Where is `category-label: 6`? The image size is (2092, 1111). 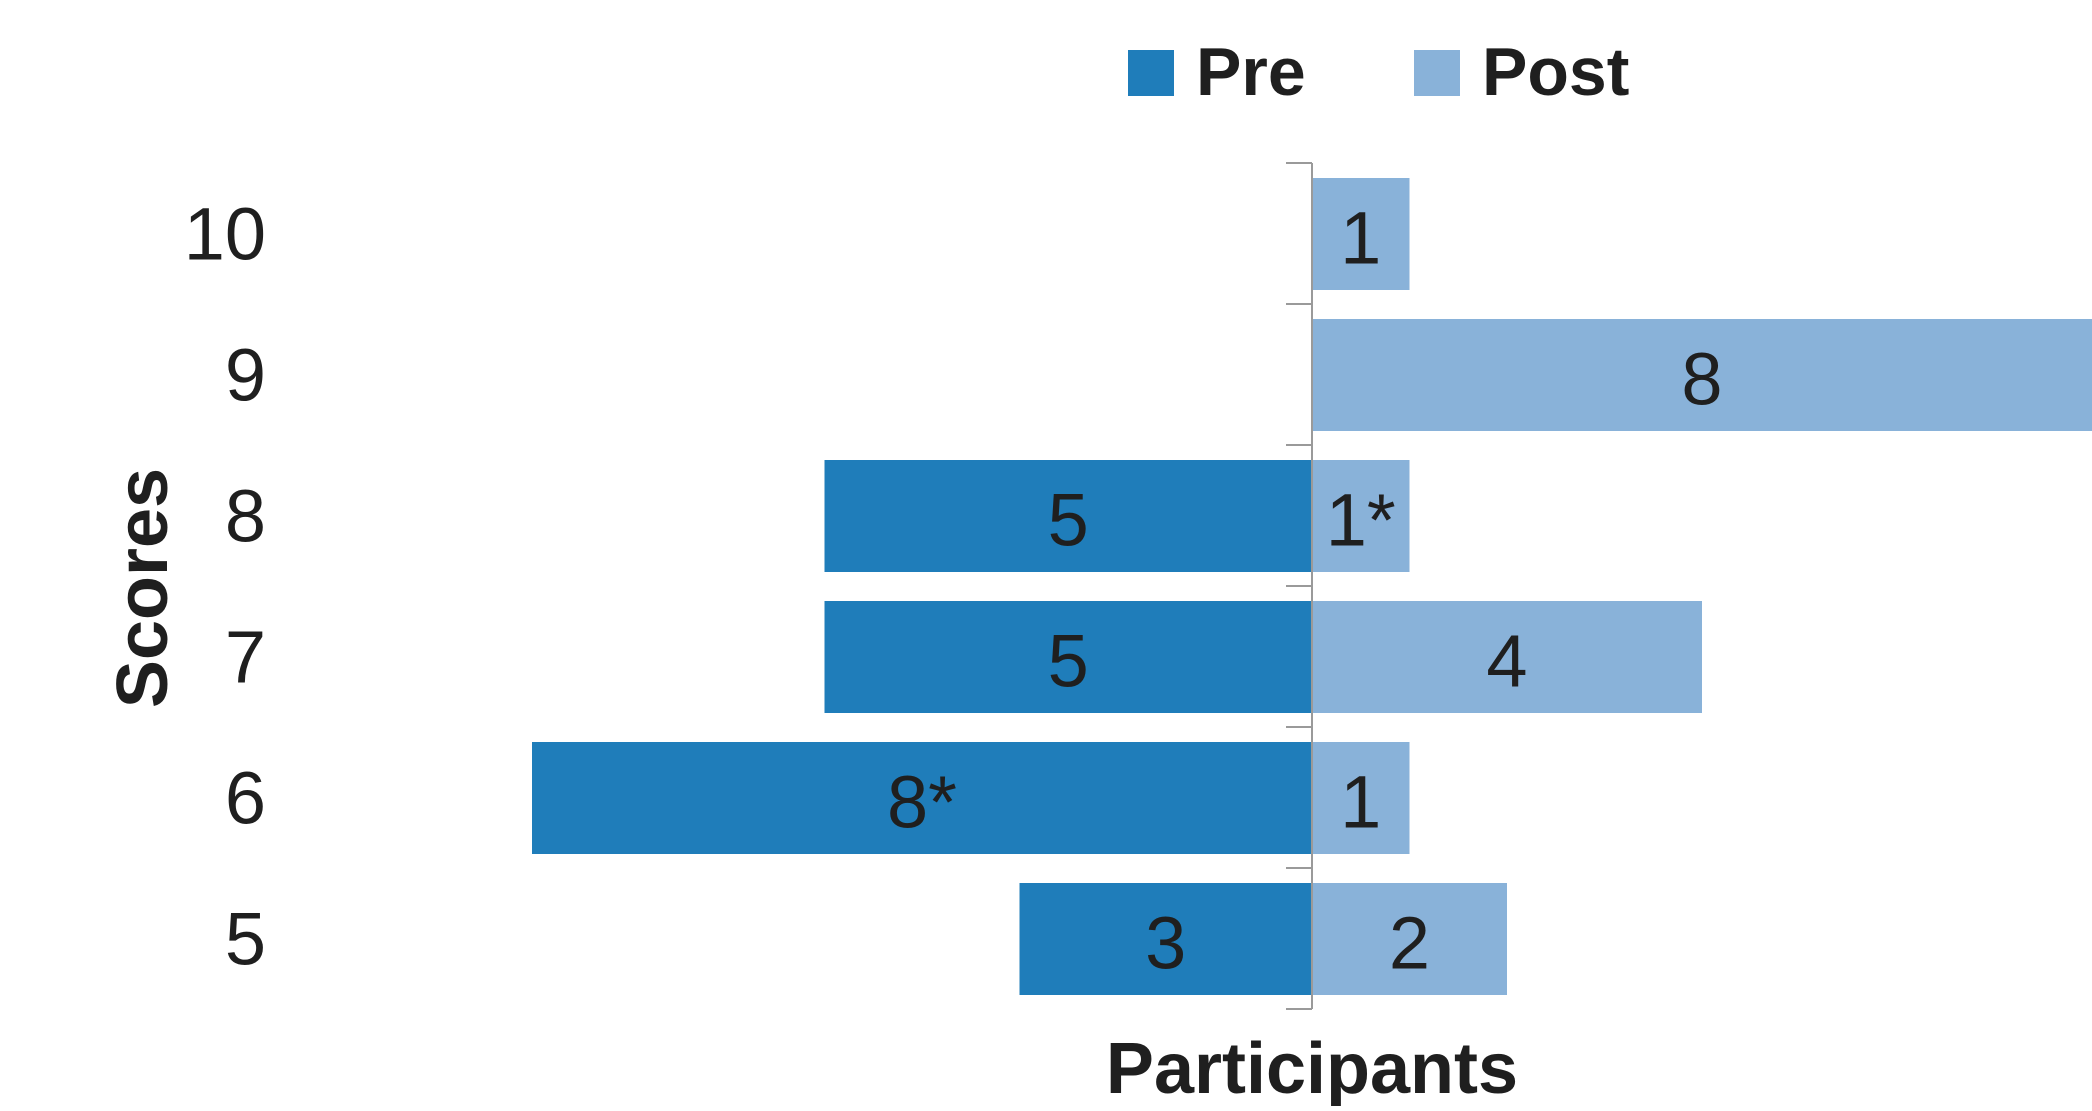
category-label: 6 is located at coordinates (245, 798).